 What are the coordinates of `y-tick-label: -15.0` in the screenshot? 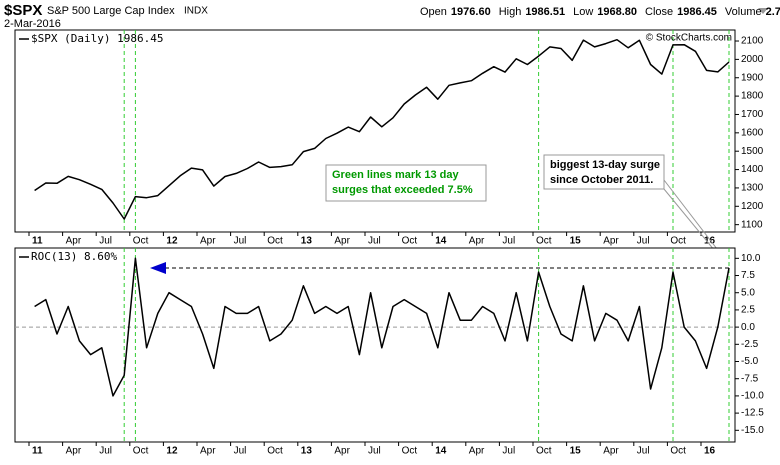 It's located at (752, 430).